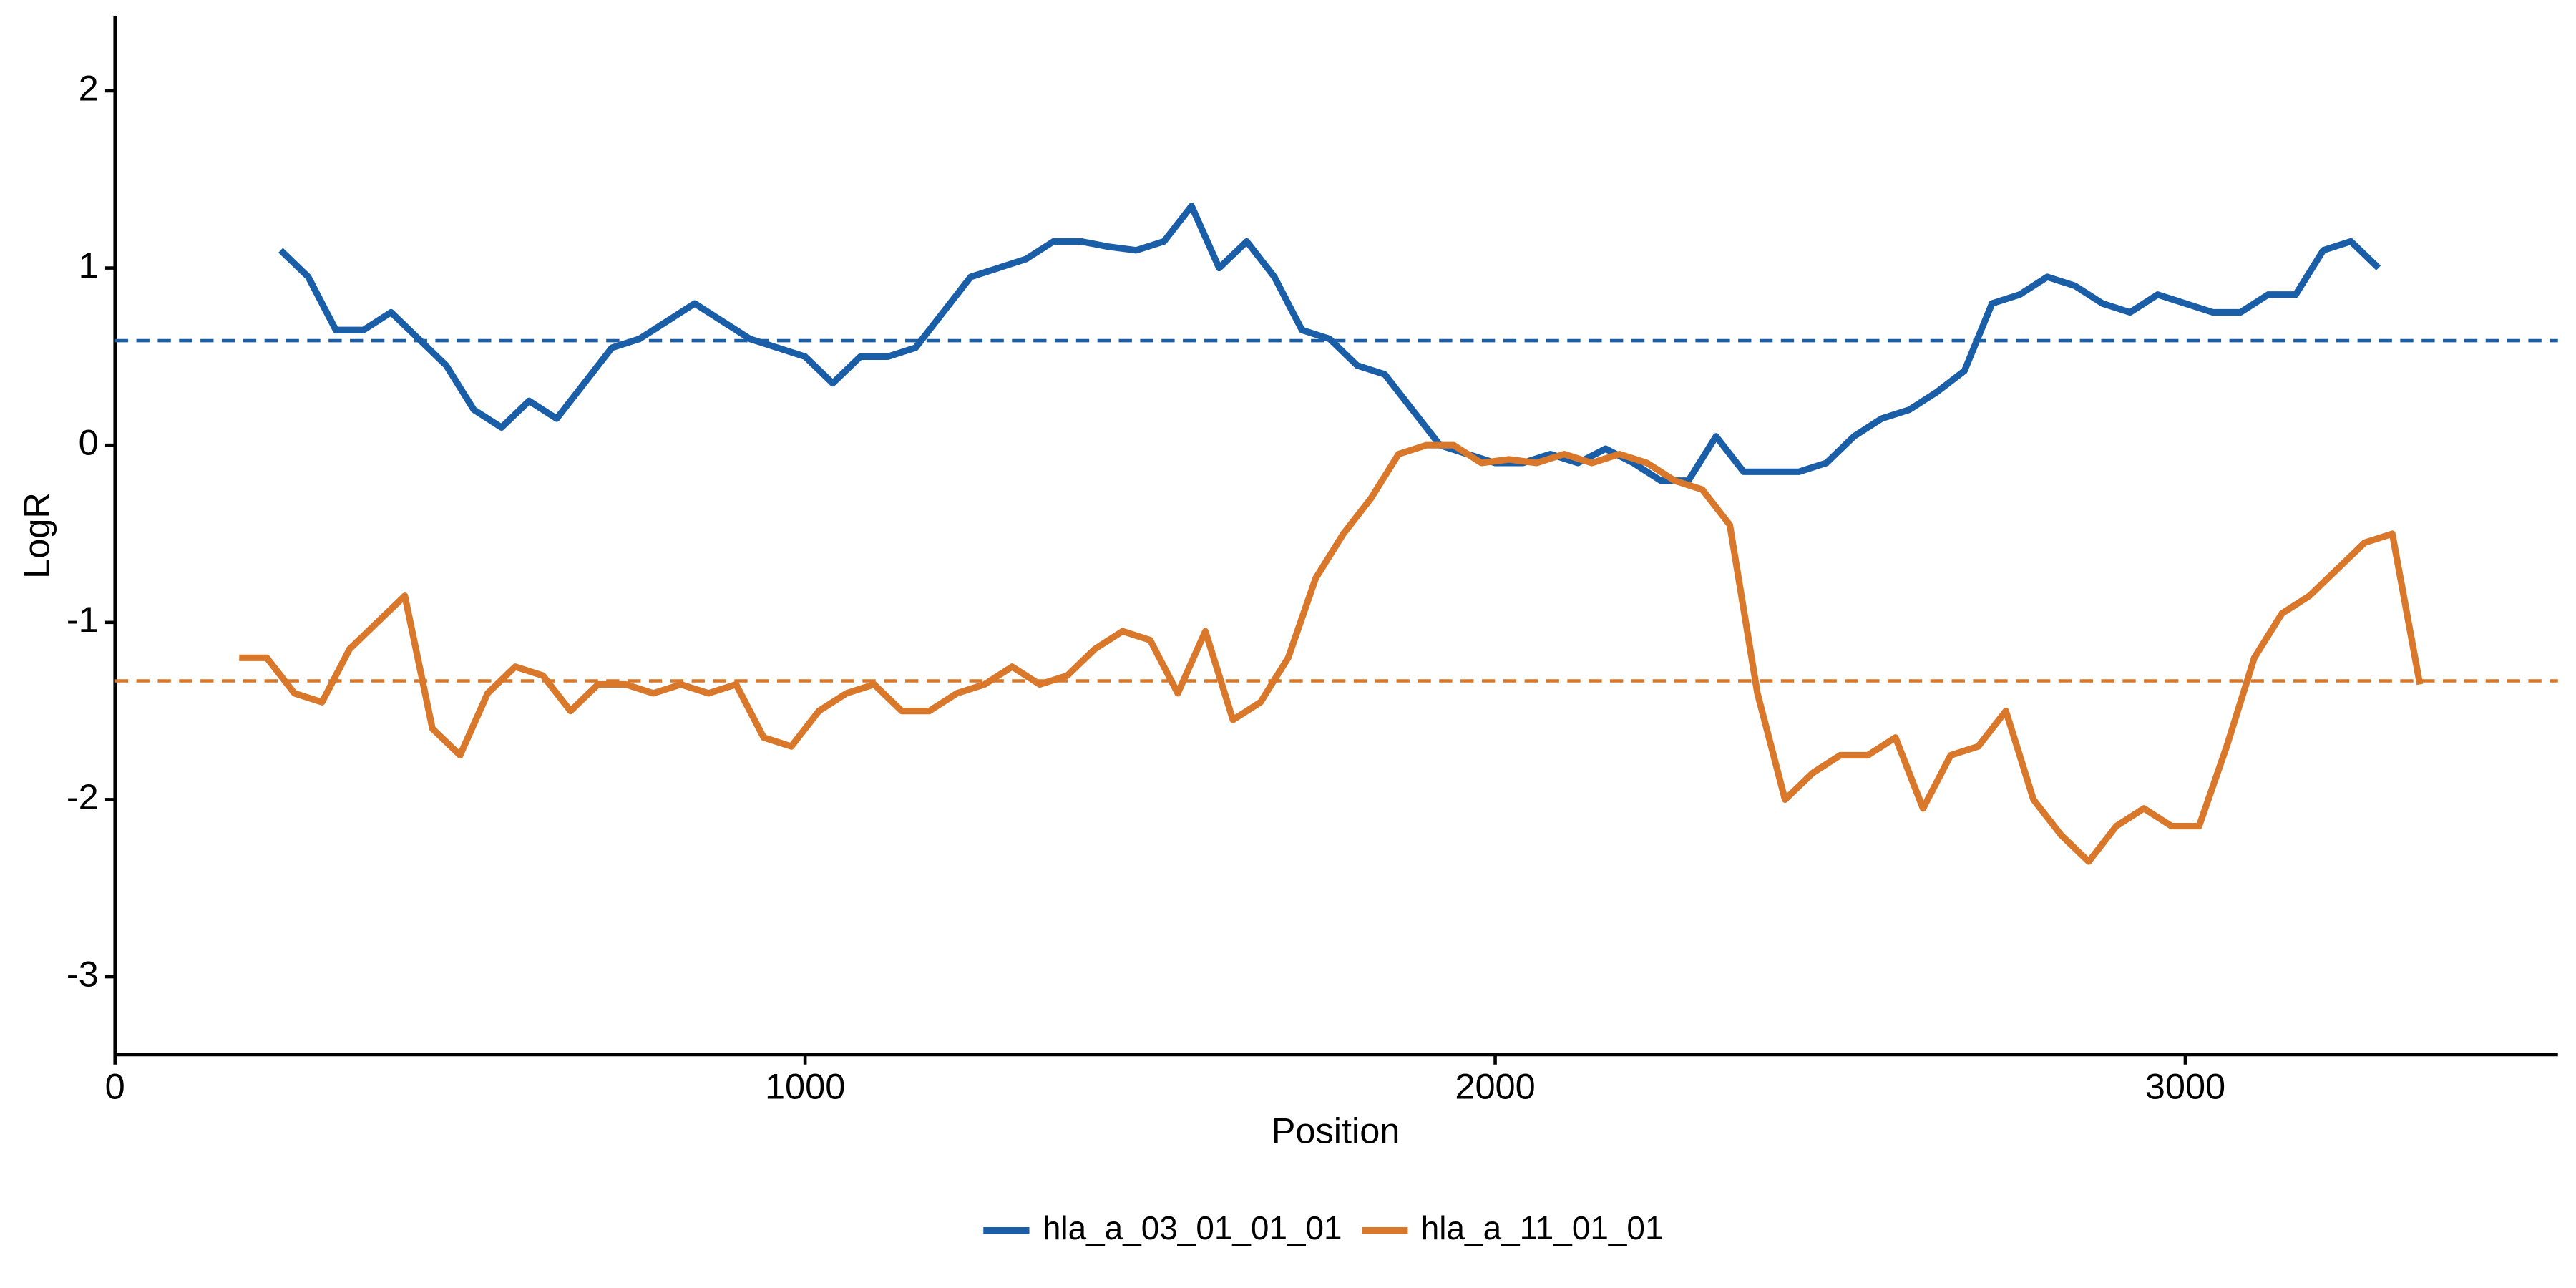 The width and height of the screenshot is (2576, 1288). What do you see at coordinates (83, 973) in the screenshot?
I see `y-tick-label: -3` at bounding box center [83, 973].